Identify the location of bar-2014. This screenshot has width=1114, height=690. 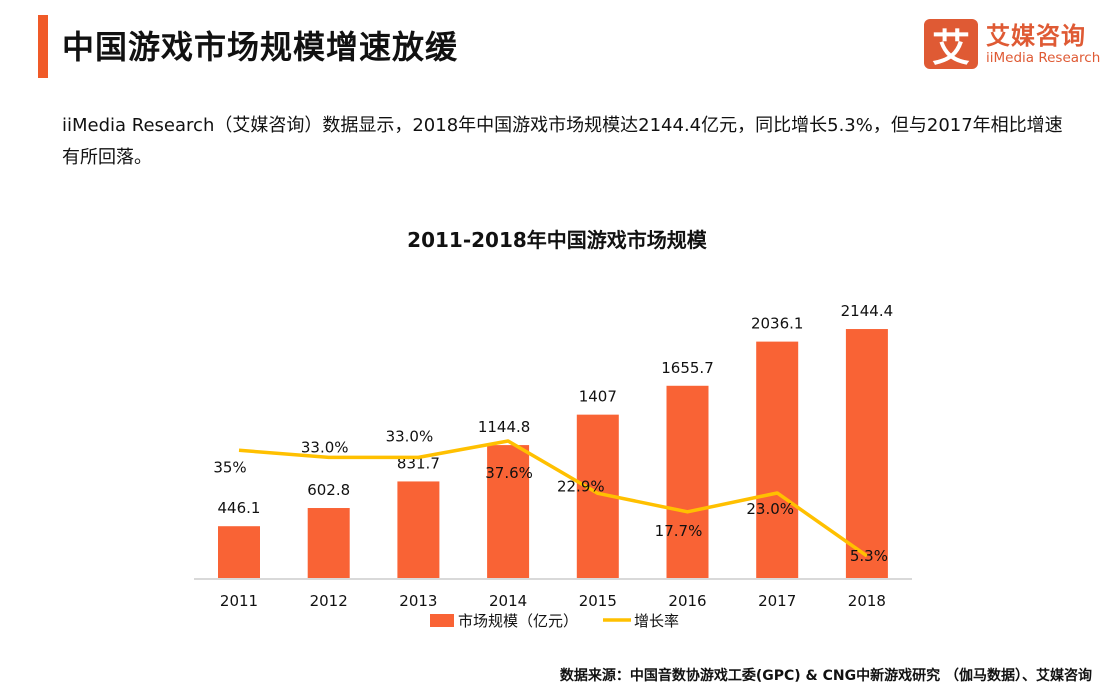
(508, 511).